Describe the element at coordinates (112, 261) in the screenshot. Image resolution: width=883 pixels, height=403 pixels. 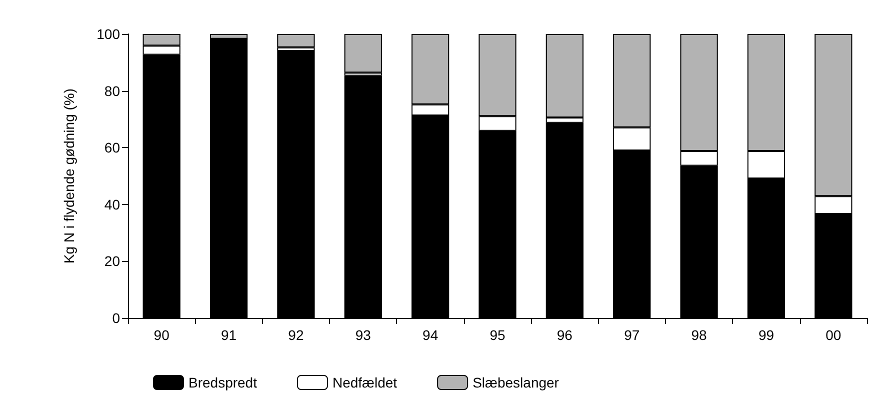
I see `y-tick-label: 20` at that location.